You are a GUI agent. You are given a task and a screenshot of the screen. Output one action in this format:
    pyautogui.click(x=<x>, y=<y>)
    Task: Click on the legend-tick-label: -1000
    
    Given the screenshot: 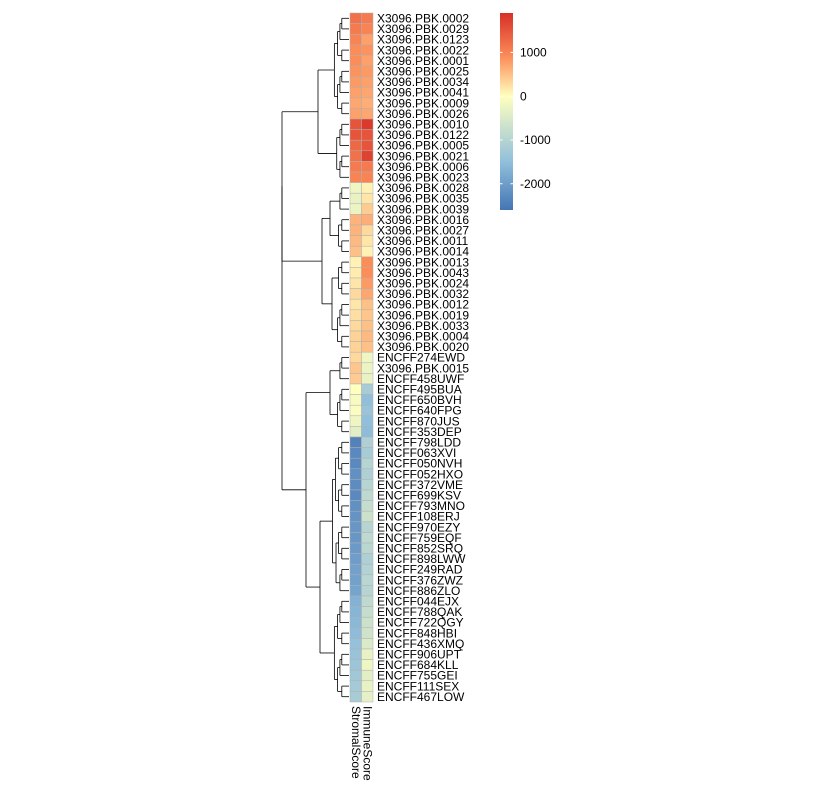 What is the action you would take?
    pyautogui.click(x=535, y=140)
    